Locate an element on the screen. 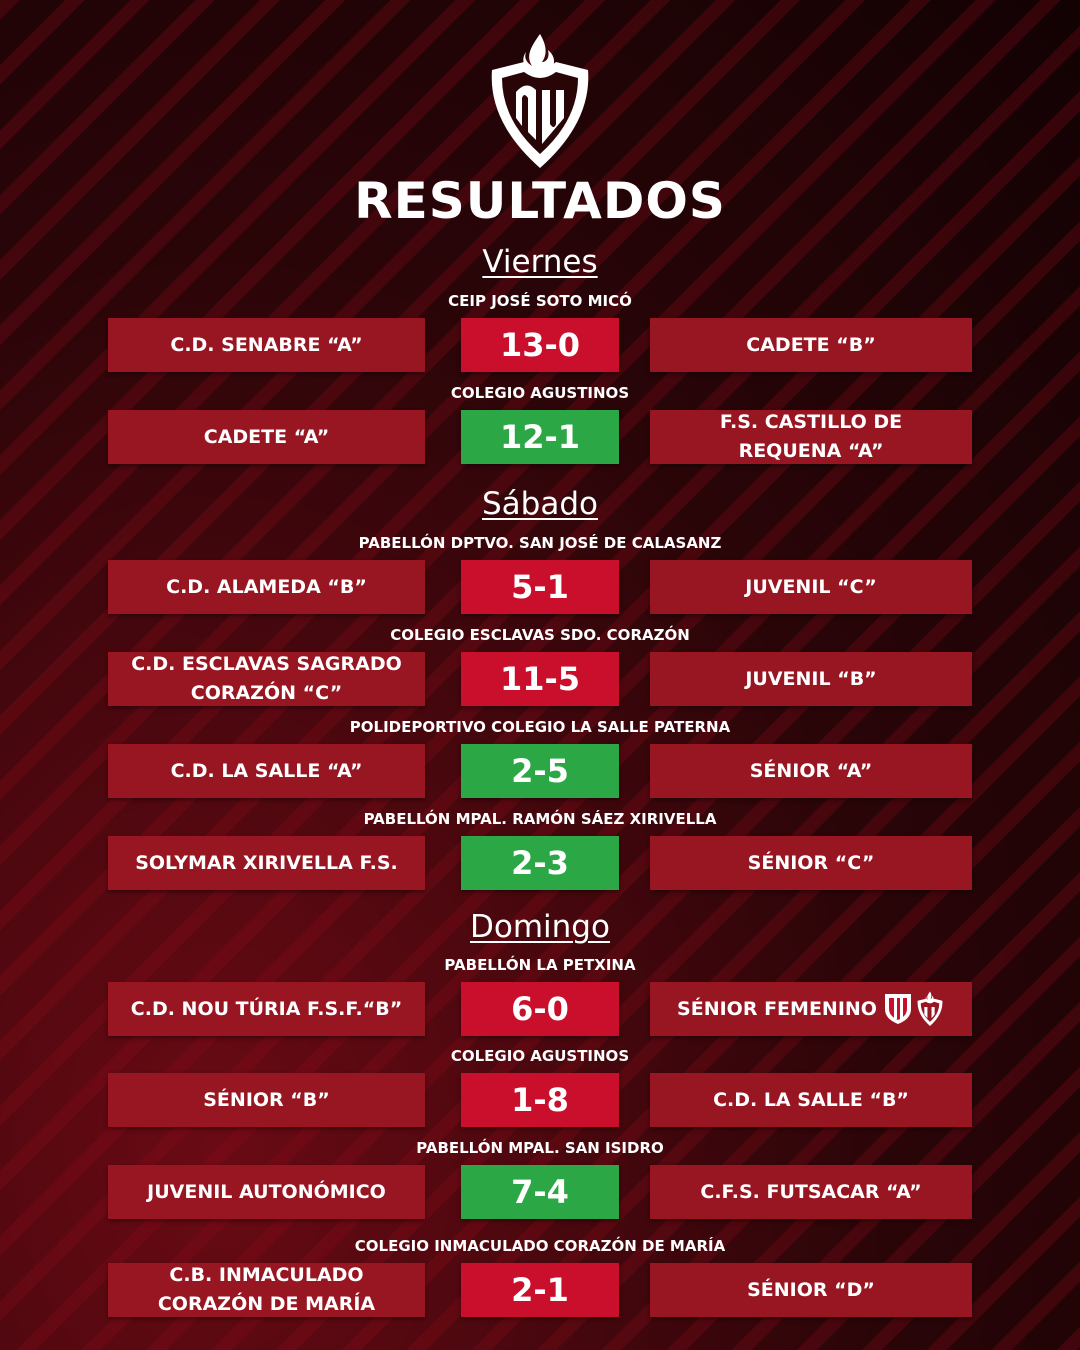  home-team-text: C.D. NOU TÚRIA F.S.F.“B” is located at coordinates (266, 1008).